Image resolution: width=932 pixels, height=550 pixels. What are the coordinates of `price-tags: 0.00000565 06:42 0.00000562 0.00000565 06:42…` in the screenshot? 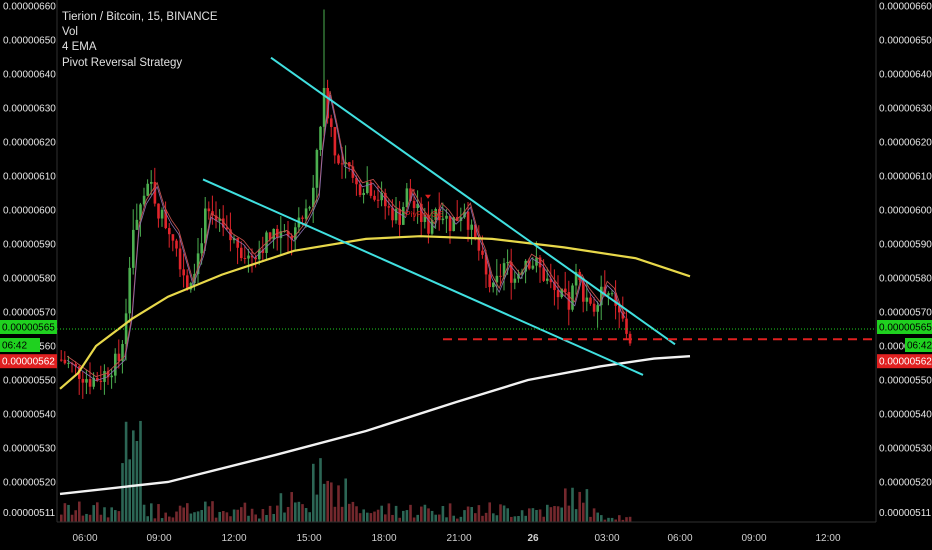 It's located at (466, 344).